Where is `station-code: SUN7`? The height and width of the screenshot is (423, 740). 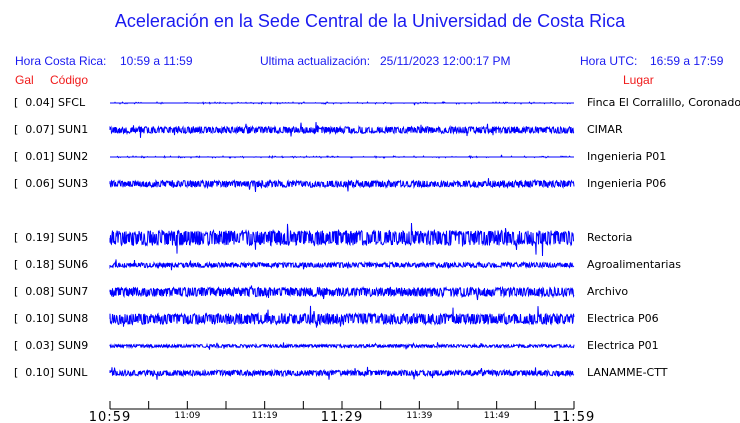
station-code: SUN7 is located at coordinates (73, 291).